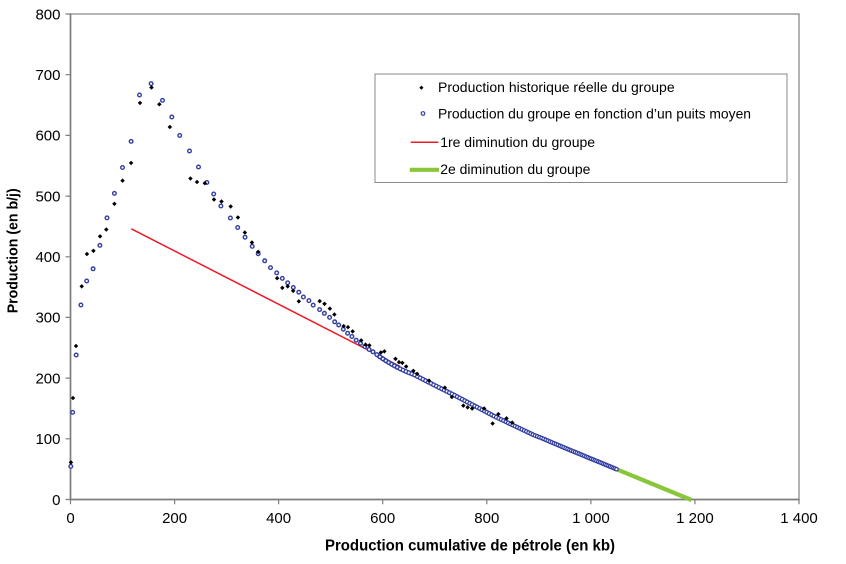 The width and height of the screenshot is (846, 564). I want to click on svg-text:Production cumulative de pétro: Production cumulative de pétrole (en kb), so click(470, 546).